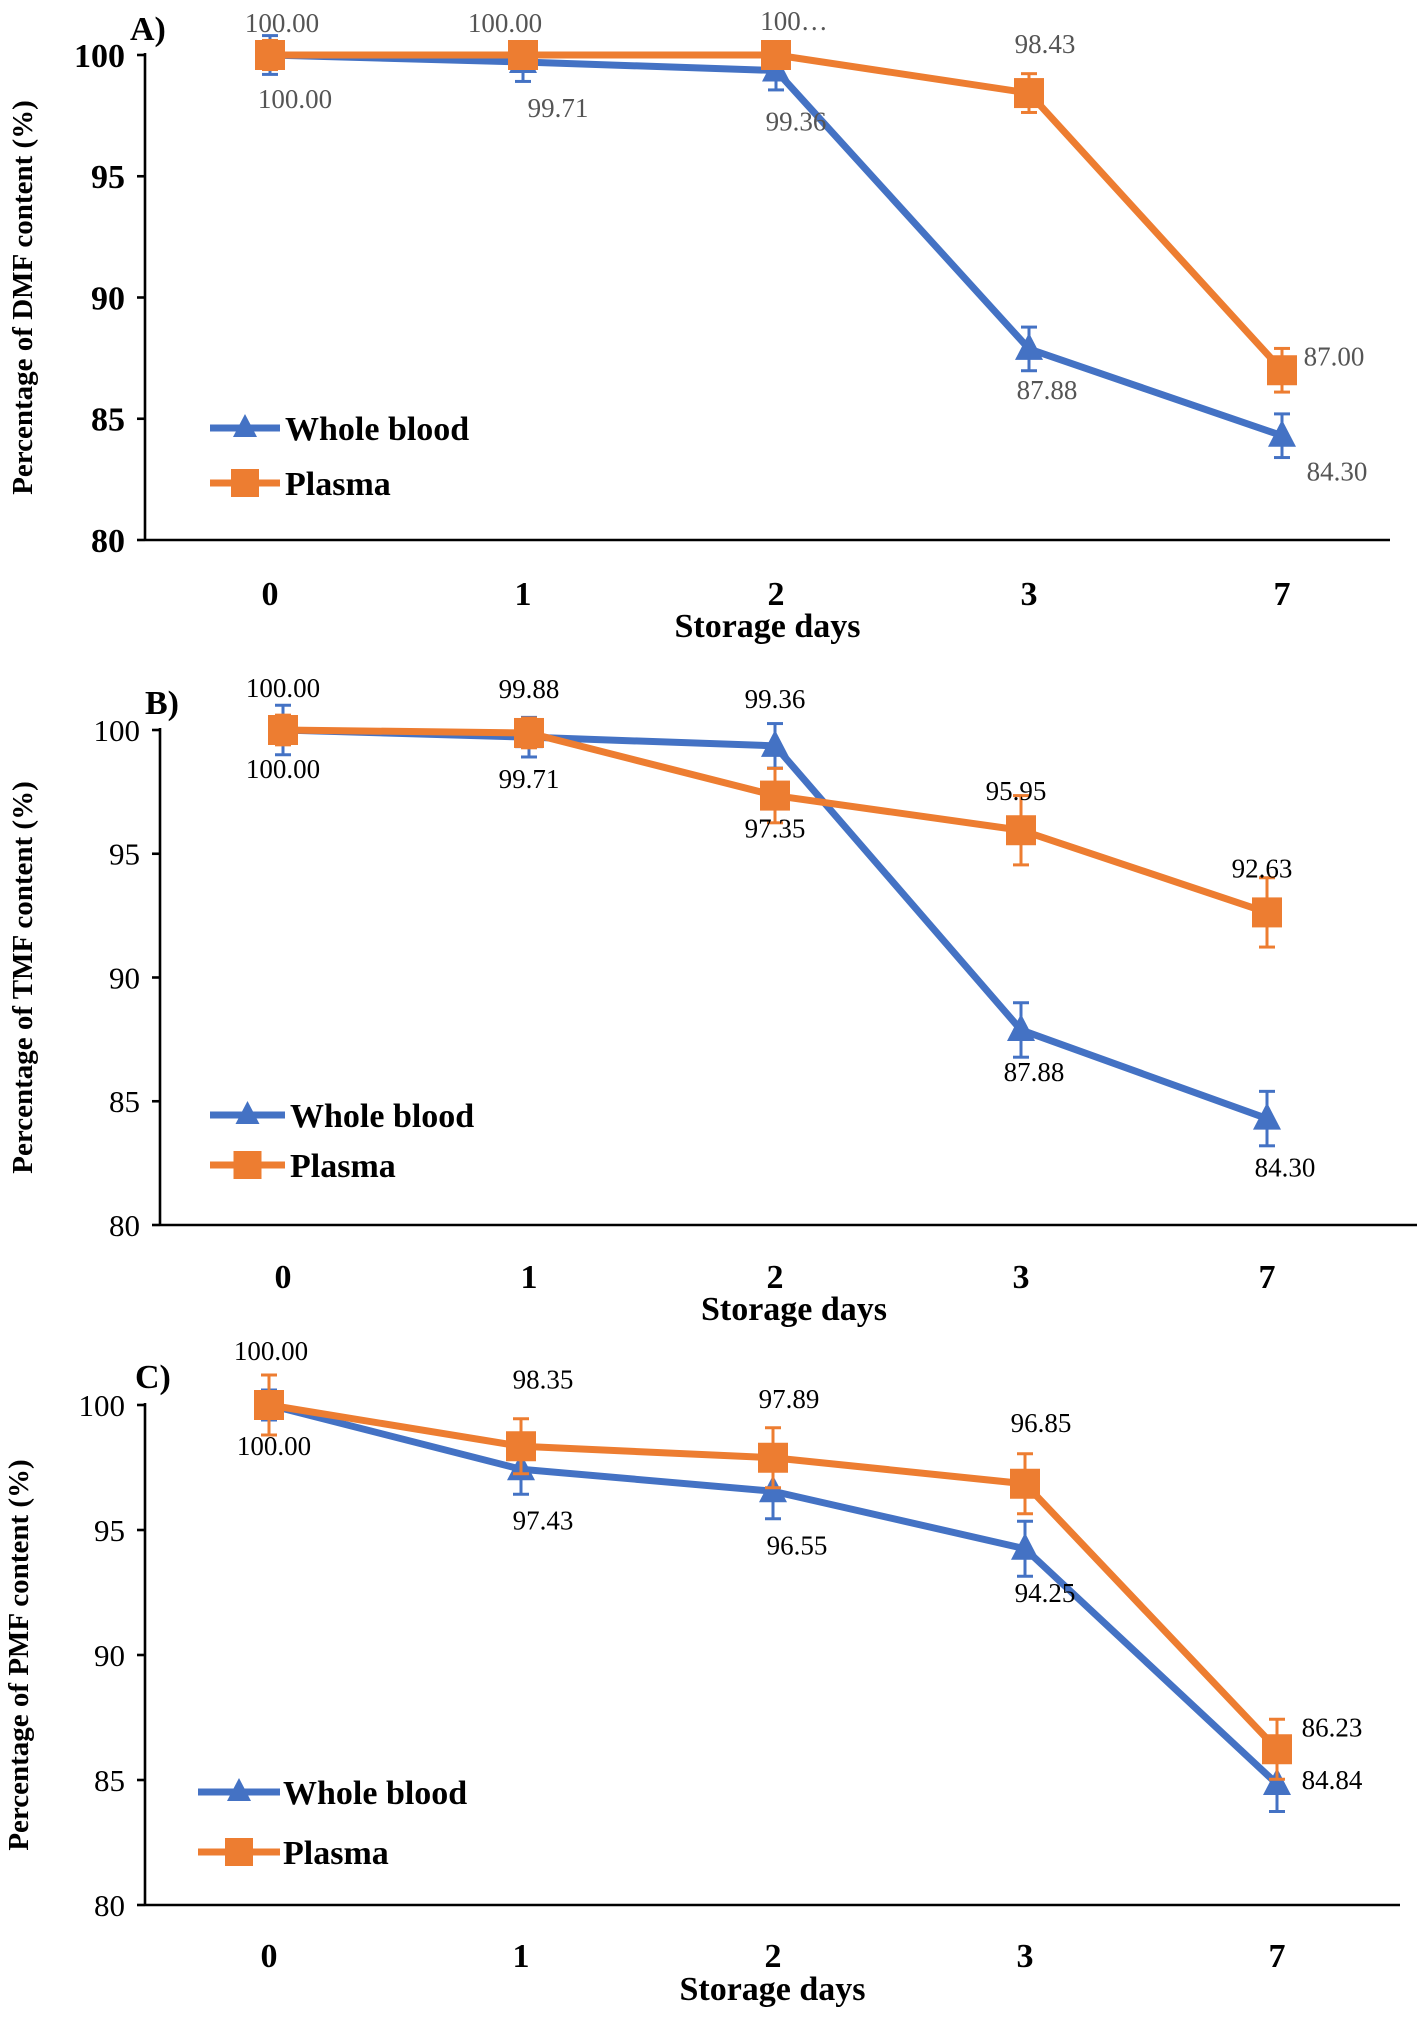 The width and height of the screenshot is (1417, 2033). What do you see at coordinates (1332, 1727) in the screenshot?
I see `data-label: 86.23` at bounding box center [1332, 1727].